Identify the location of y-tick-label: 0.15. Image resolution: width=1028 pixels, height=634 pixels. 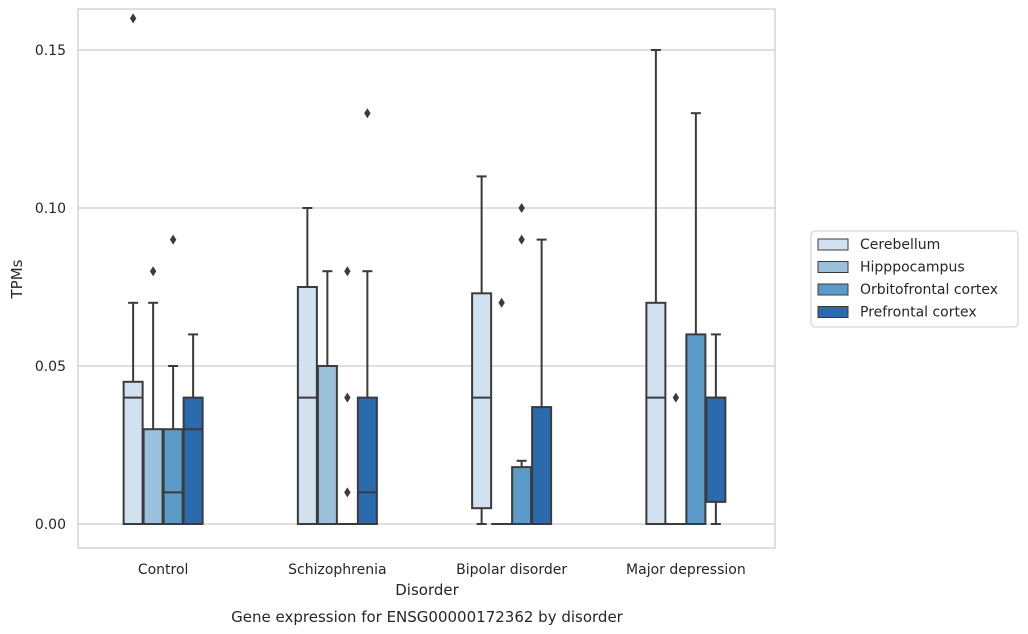
(50, 51).